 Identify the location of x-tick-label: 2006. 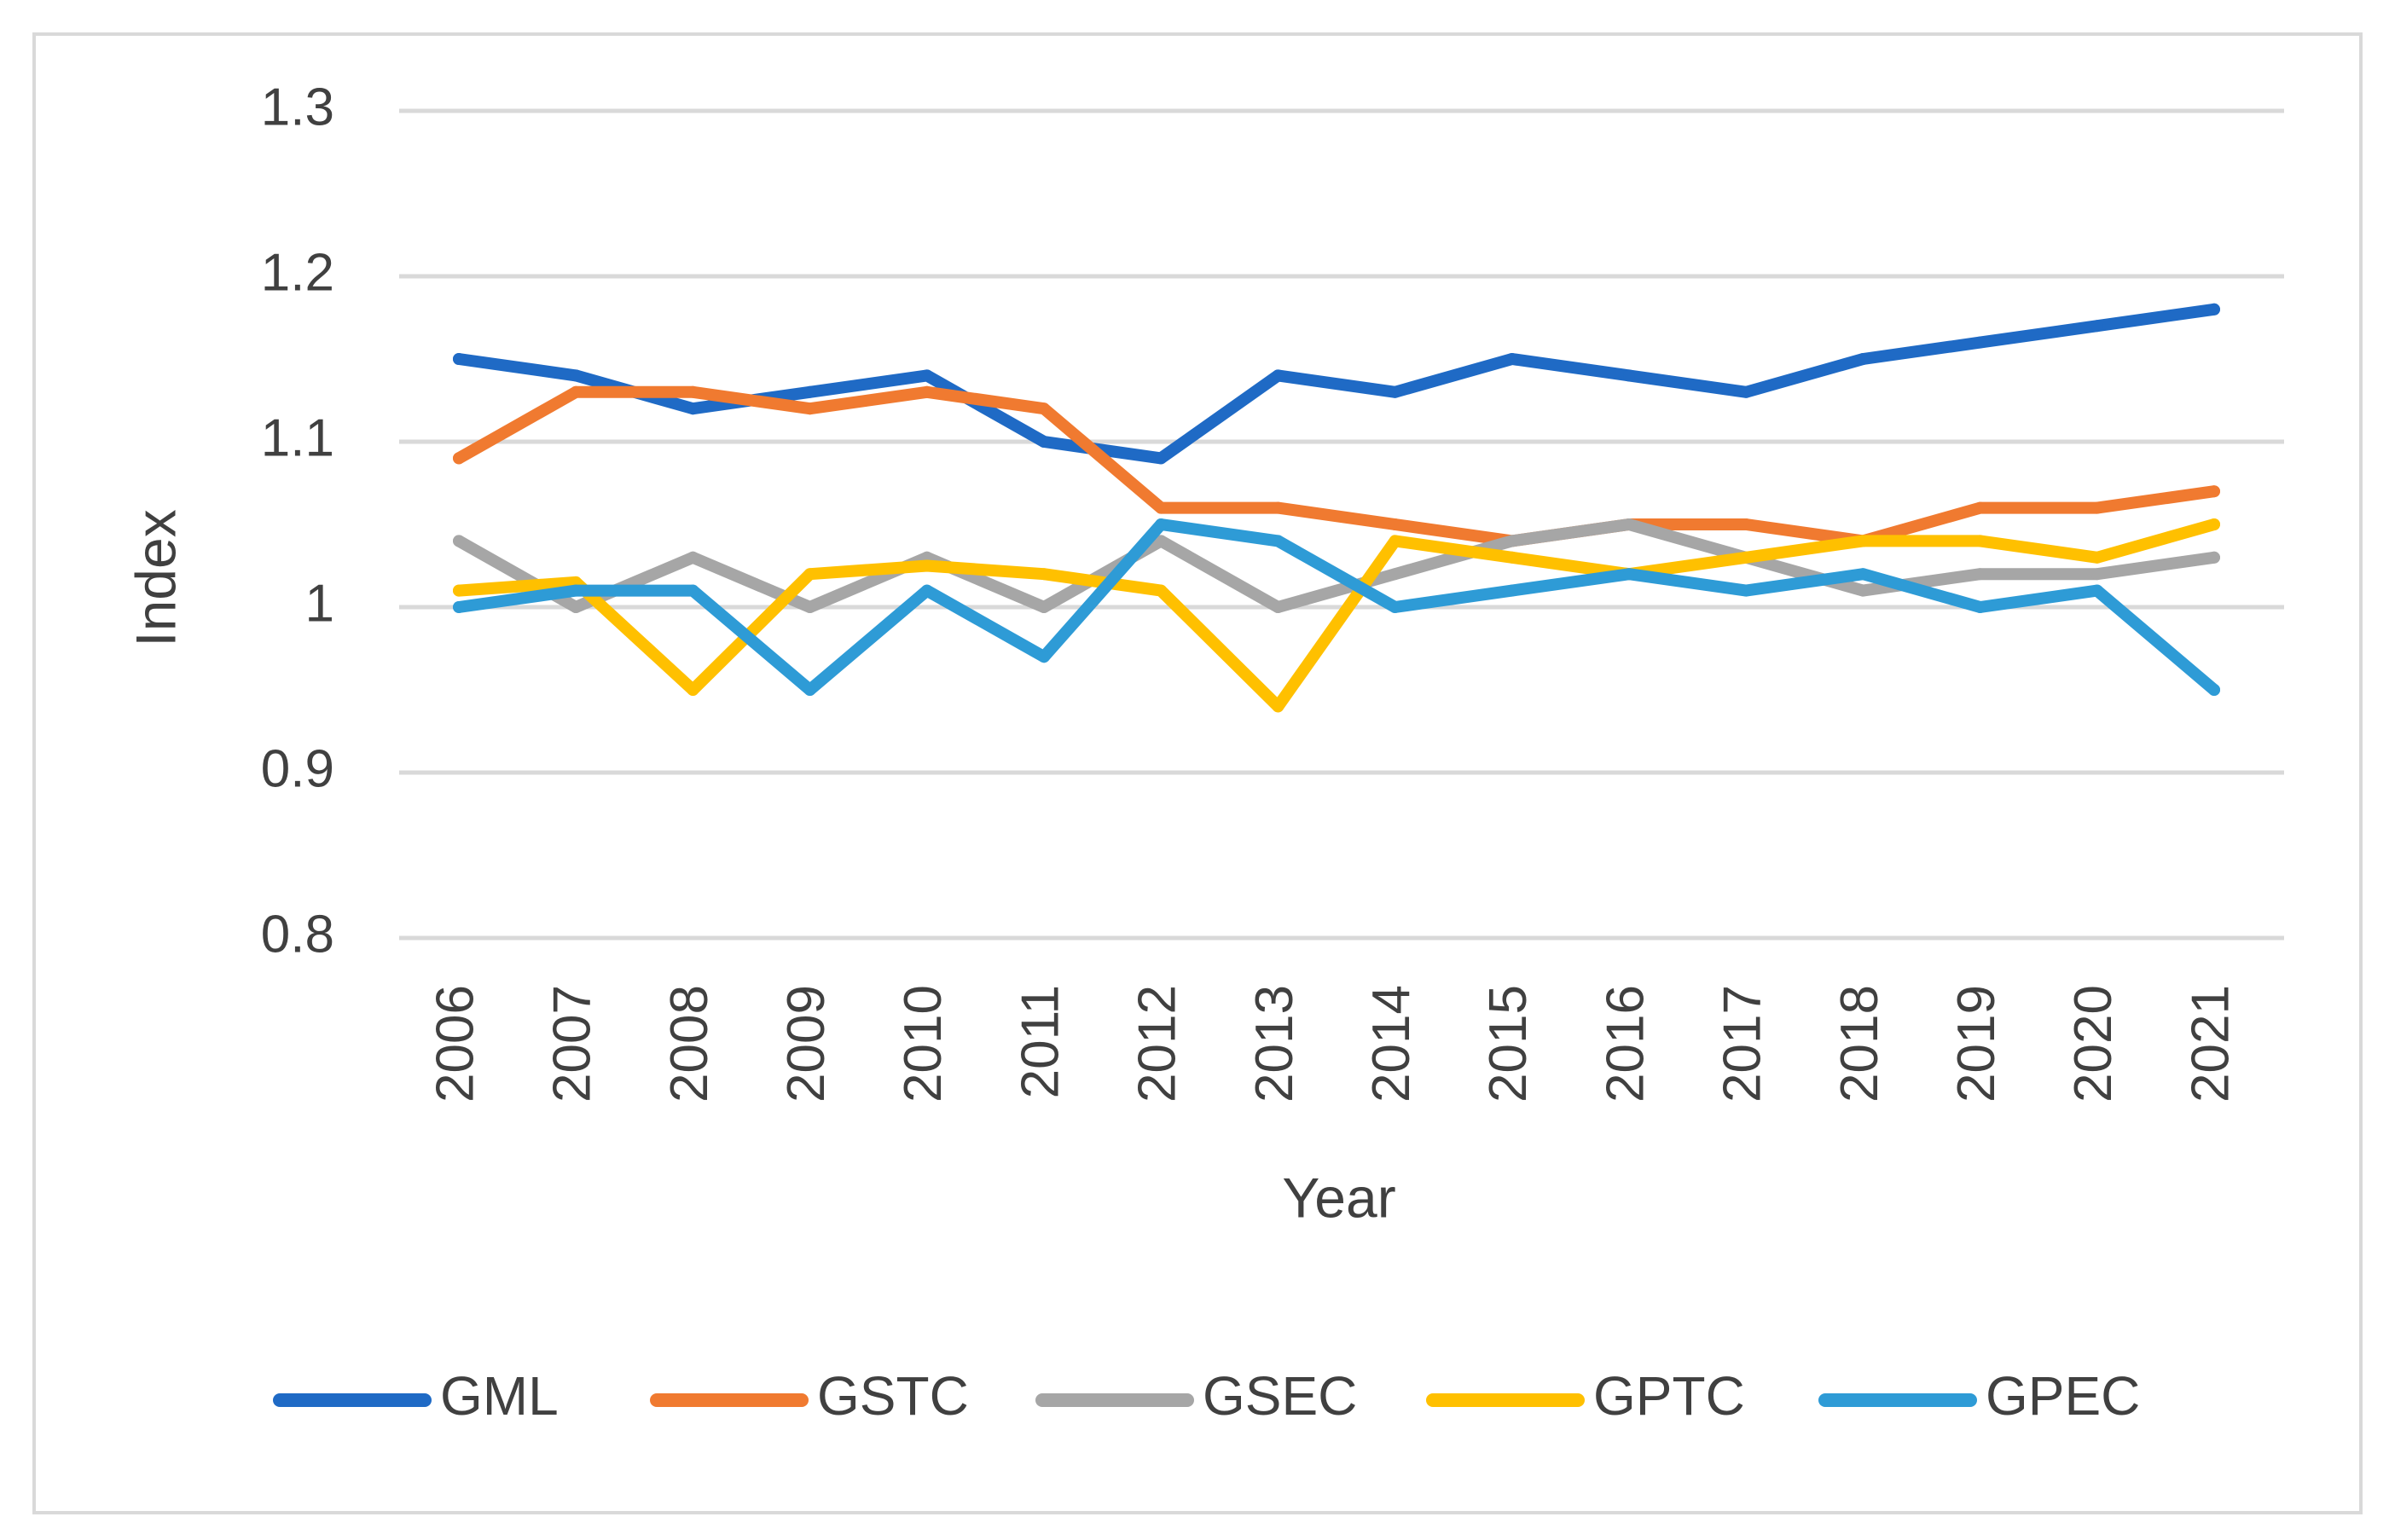
(455, 1044).